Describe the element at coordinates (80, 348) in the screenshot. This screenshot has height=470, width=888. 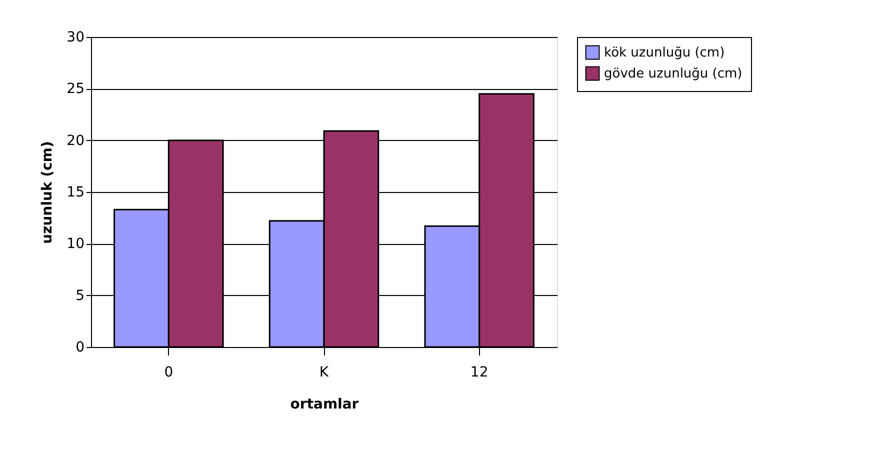
I see `y-tick-label: 0` at that location.